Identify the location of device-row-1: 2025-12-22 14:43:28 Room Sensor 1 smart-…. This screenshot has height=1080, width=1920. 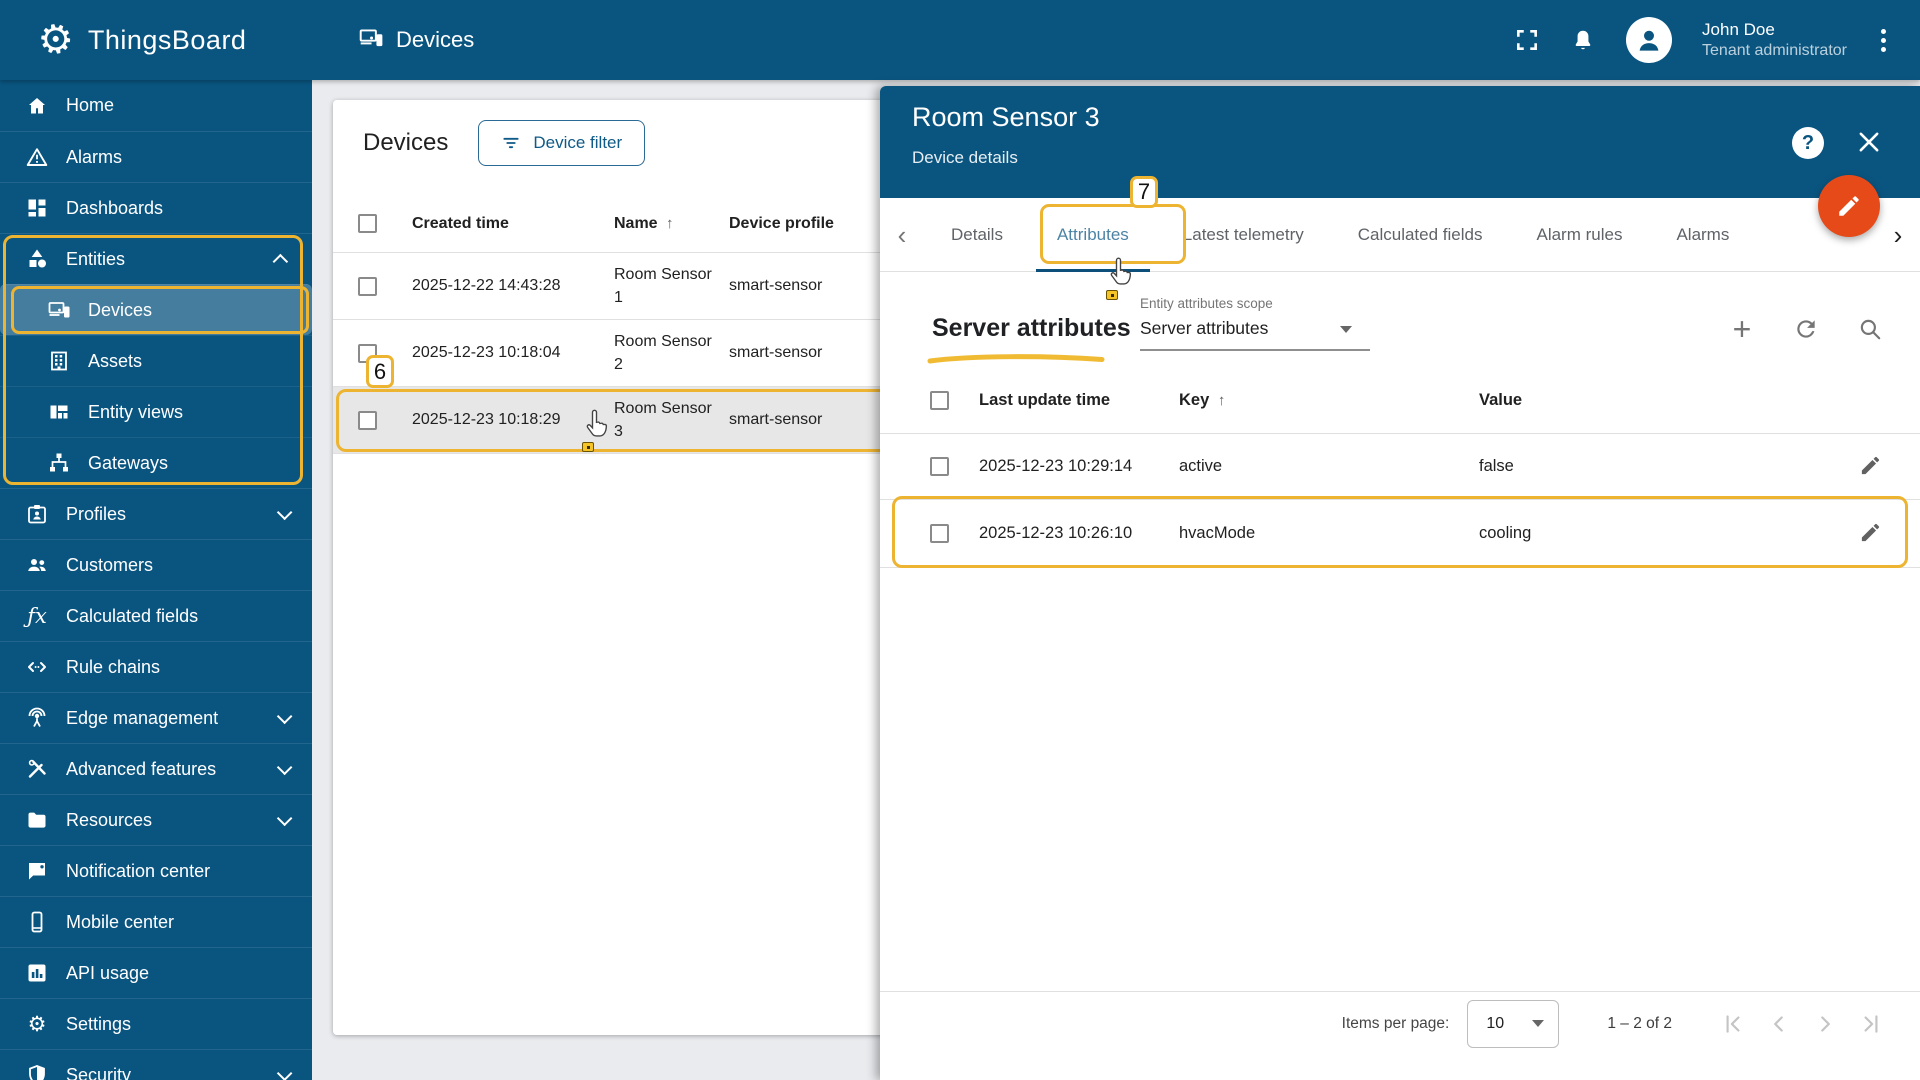
(739, 286).